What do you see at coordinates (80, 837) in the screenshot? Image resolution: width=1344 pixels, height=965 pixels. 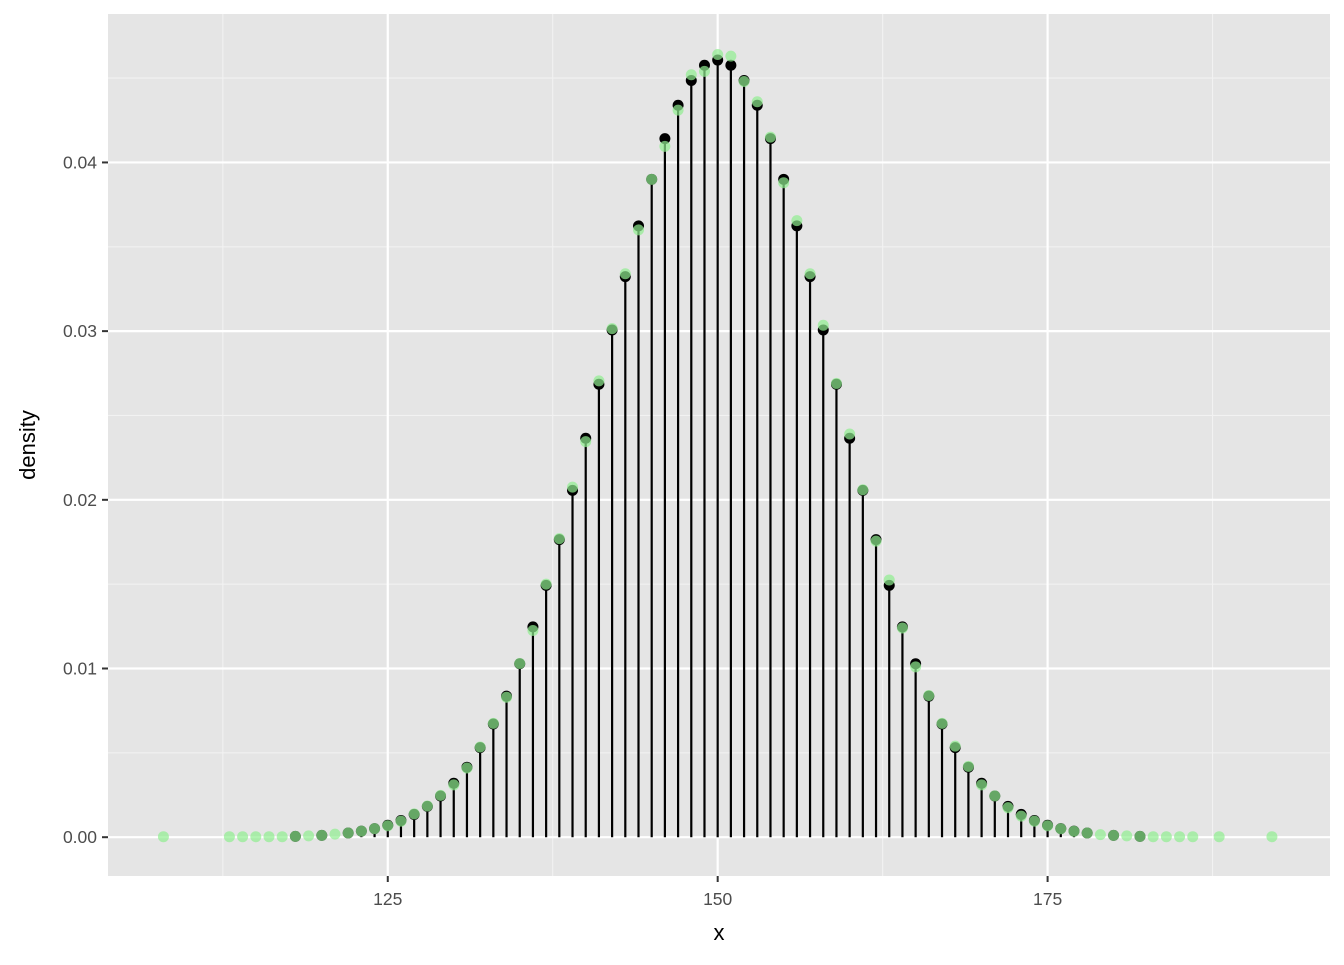 I see `y-tick-label: 0.00` at bounding box center [80, 837].